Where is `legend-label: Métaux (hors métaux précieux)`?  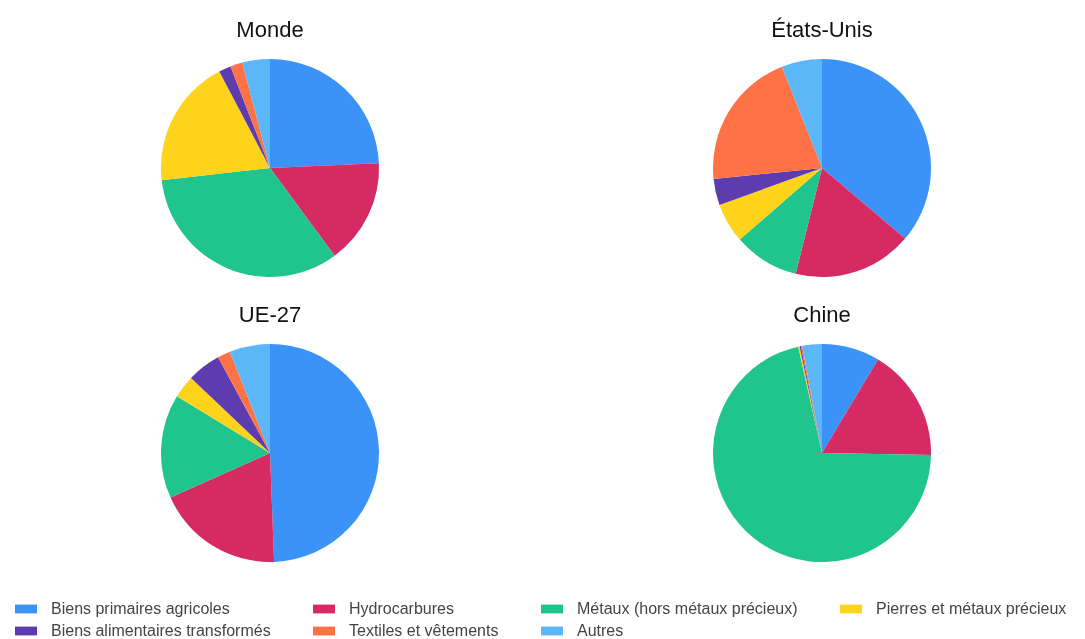
legend-label: Métaux (hors métaux précieux) is located at coordinates (687, 608).